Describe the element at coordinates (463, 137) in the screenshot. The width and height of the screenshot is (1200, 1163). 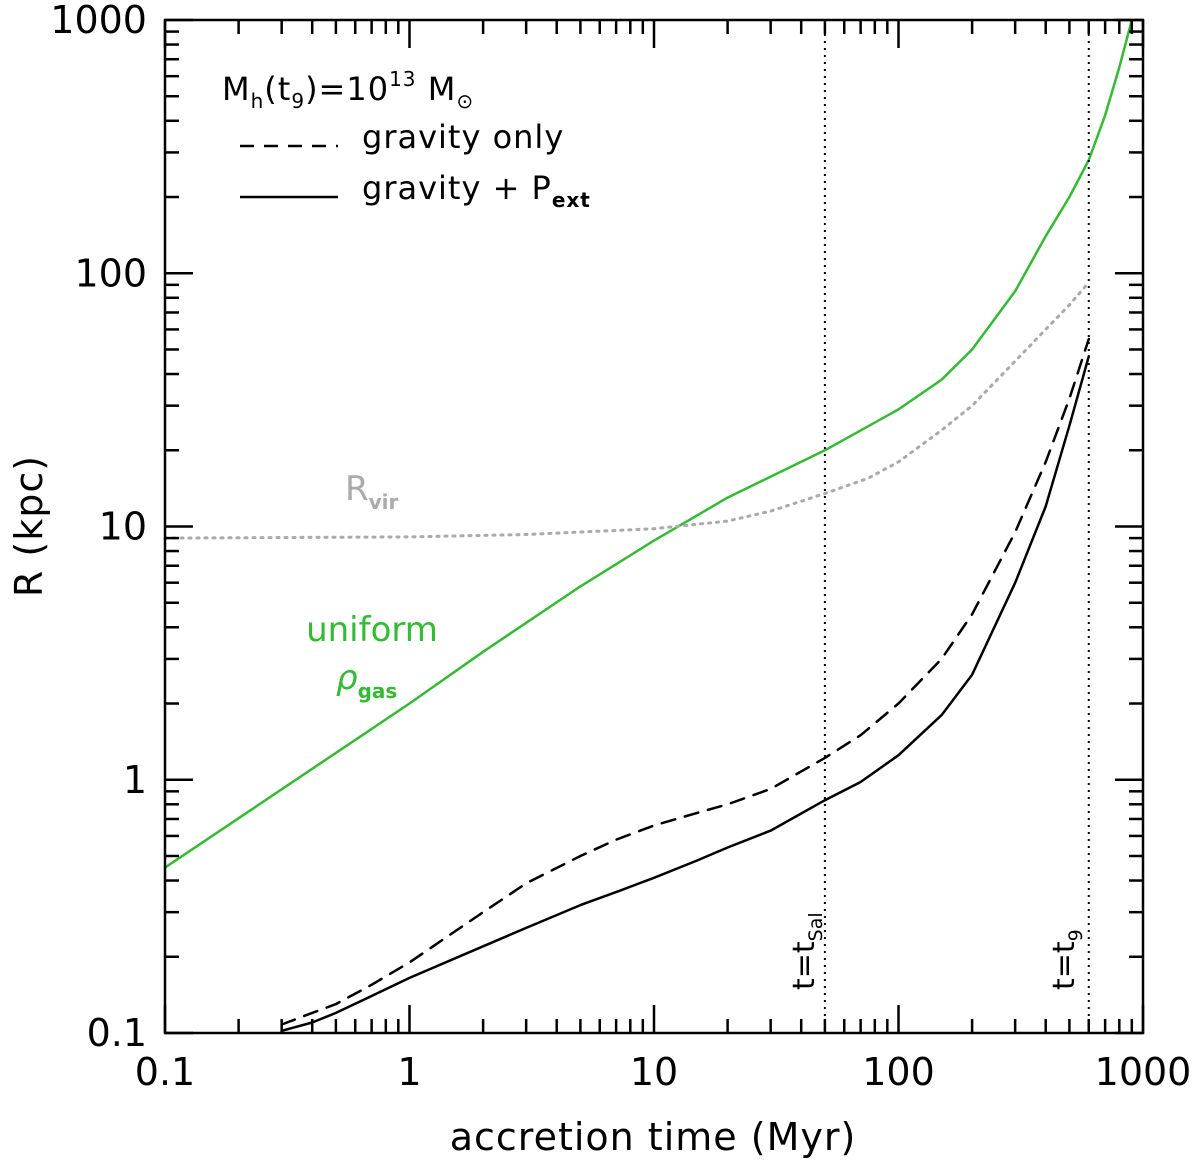
I see `legend-label-gravity-only: gravity only` at that location.